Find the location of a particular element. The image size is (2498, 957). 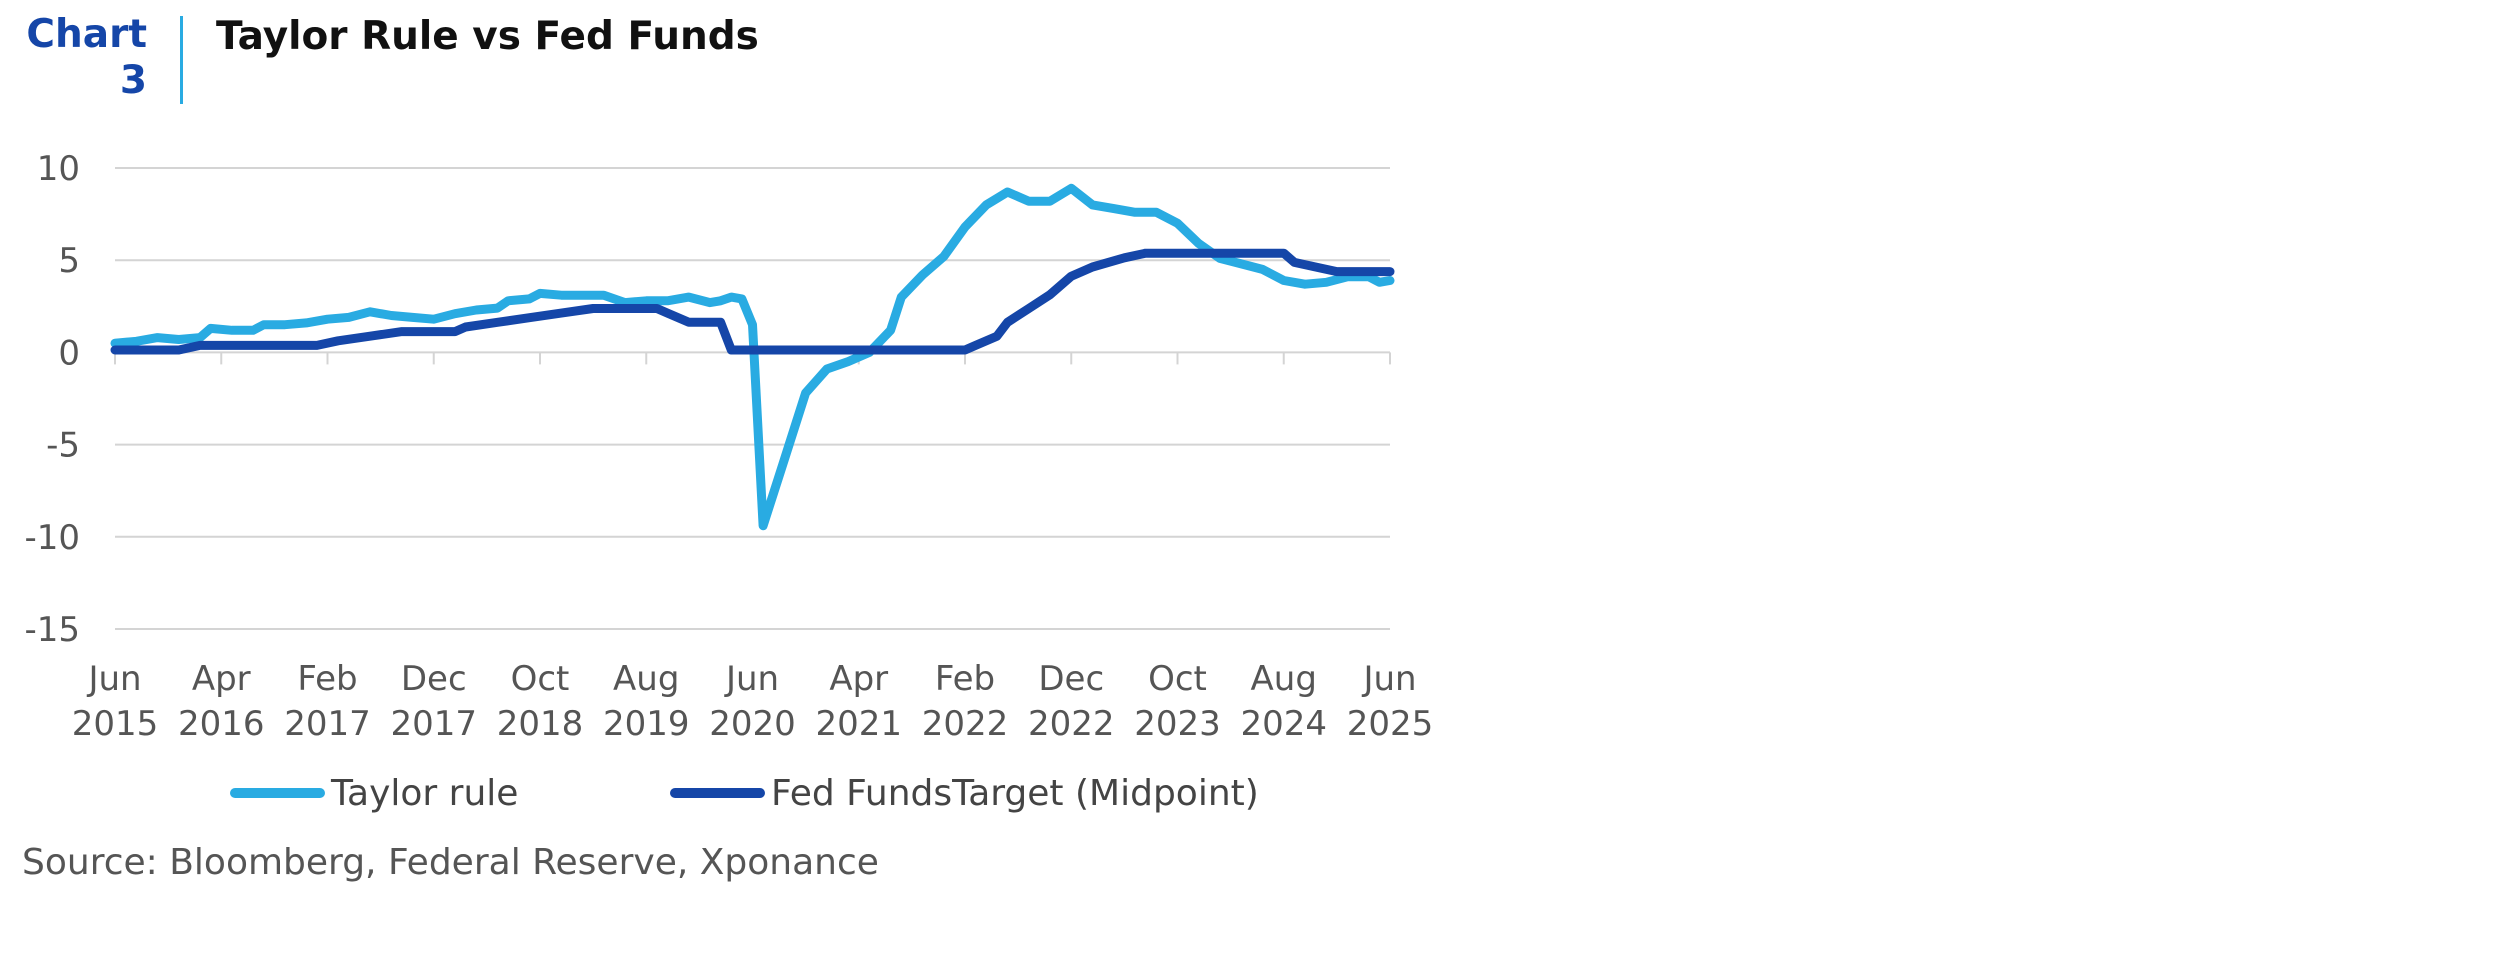

header-divider is located at coordinates (181, 60).